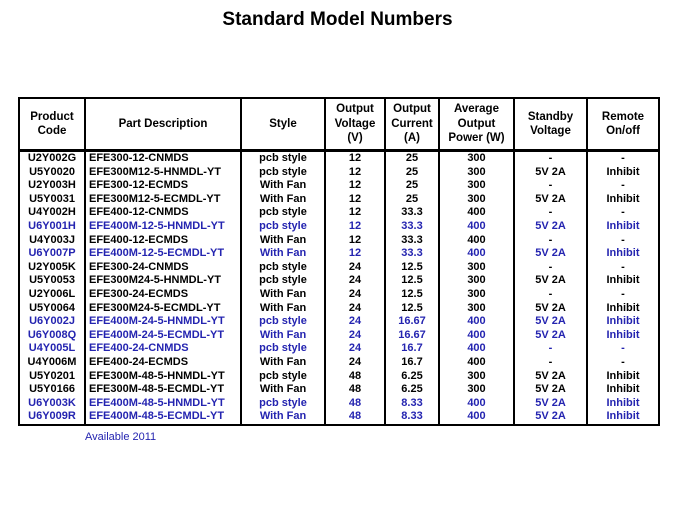  Describe the element at coordinates (52, 186) in the screenshot. I see `cell-product-code: U2Y003H` at that location.